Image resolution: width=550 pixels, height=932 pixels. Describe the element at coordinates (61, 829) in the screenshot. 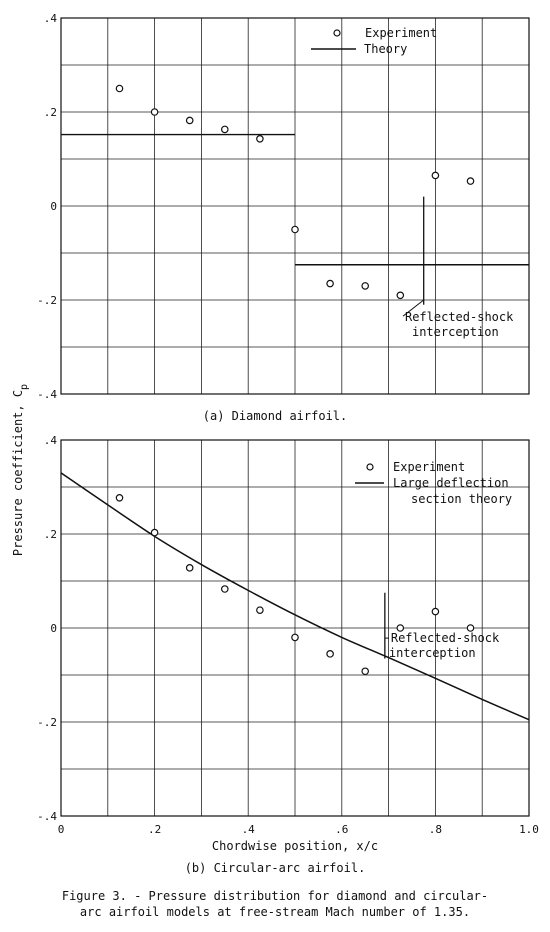

I see `x-tick-label: 0` at that location.